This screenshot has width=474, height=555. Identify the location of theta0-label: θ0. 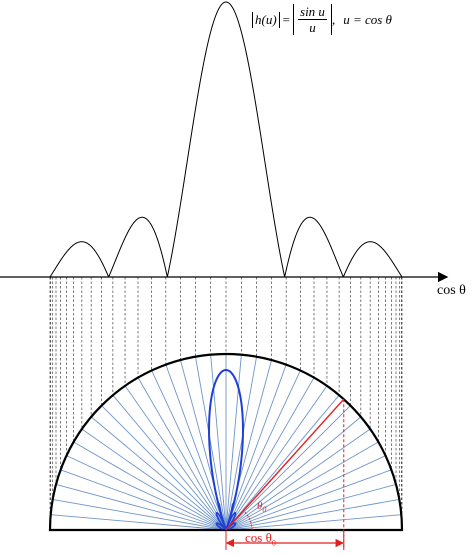
(261, 507).